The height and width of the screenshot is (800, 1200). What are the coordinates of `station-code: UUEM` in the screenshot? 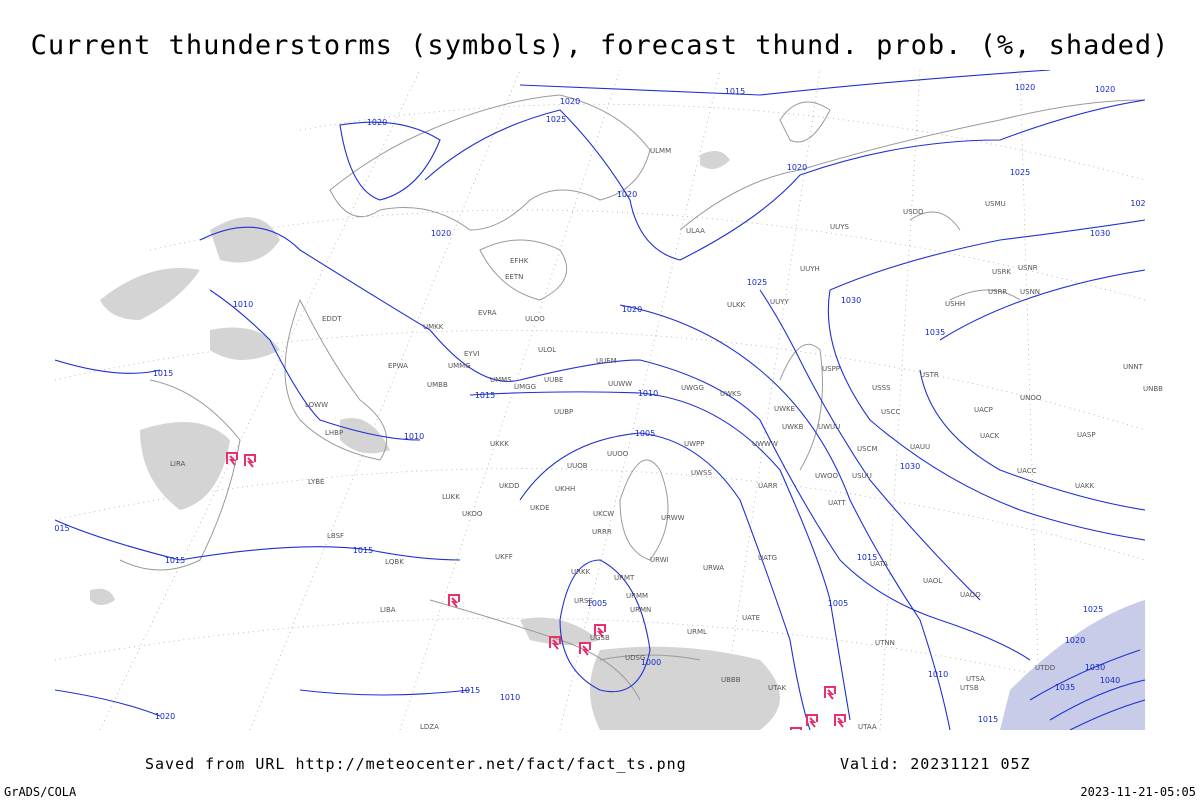 It's located at (606, 361).